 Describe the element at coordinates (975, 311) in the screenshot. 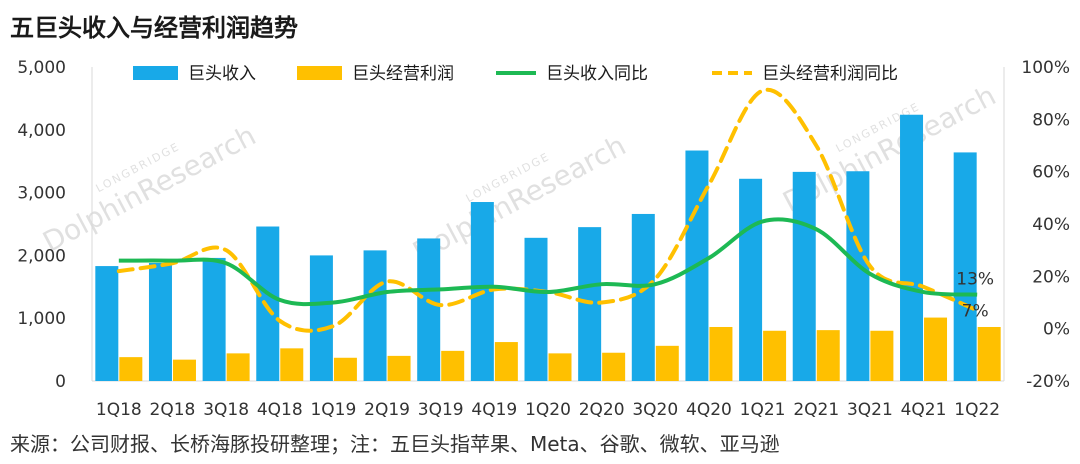

I see `data-label: 7%` at that location.